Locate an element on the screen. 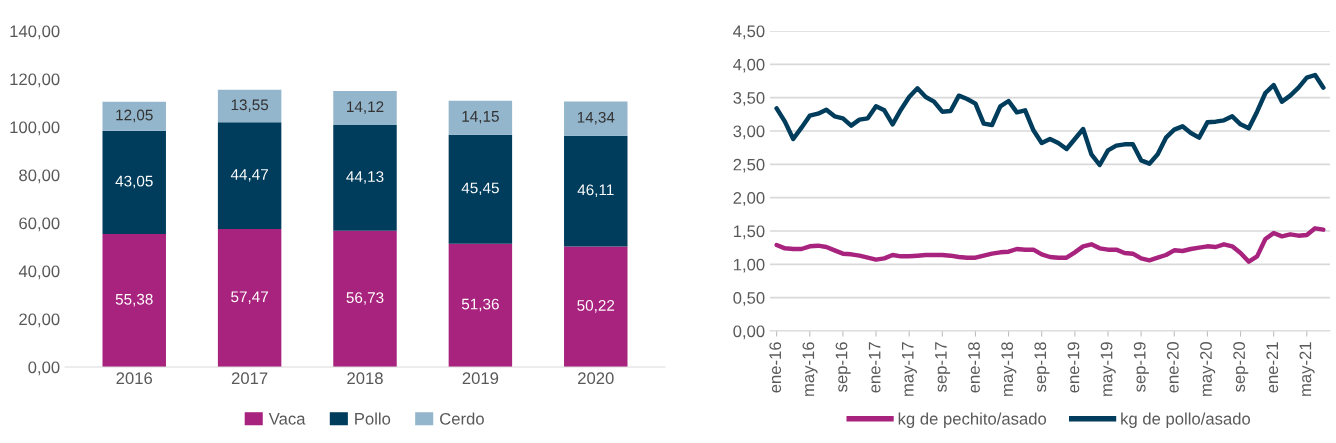 The width and height of the screenshot is (1336, 443). x-tick-label: may-18 is located at coordinates (1009, 369).